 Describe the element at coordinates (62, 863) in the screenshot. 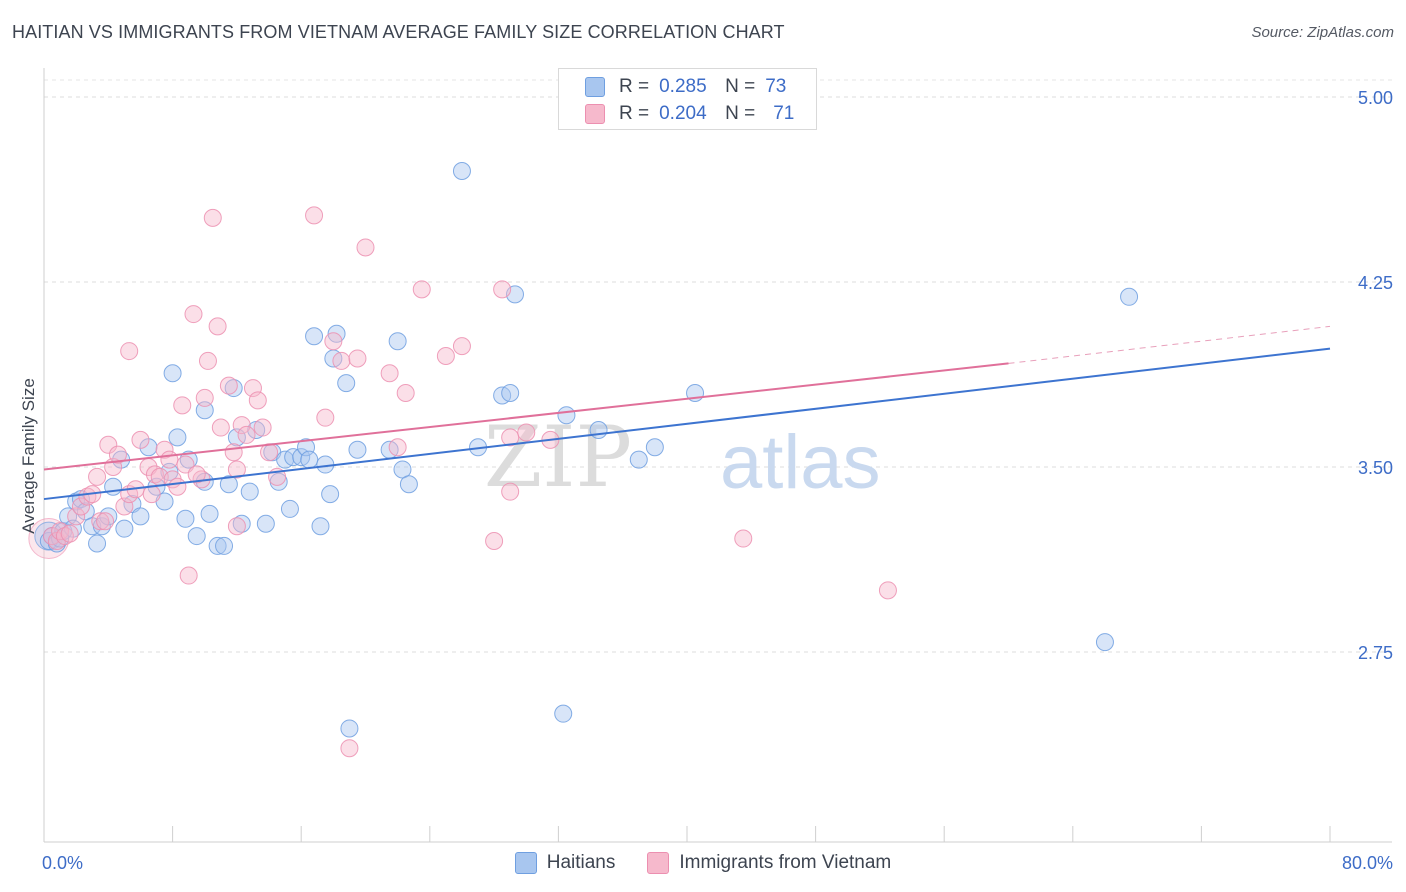

I see `x-tick-label-0: 0.0%` at that location.